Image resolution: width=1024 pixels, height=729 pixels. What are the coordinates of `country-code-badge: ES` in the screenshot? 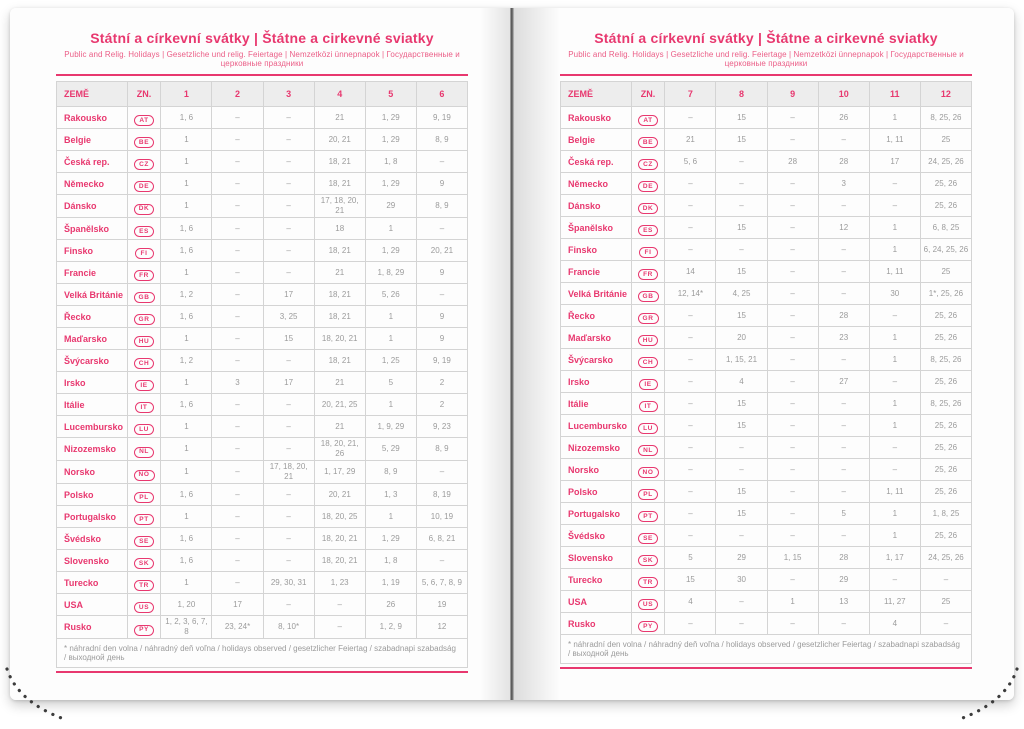 It's located at (144, 231).